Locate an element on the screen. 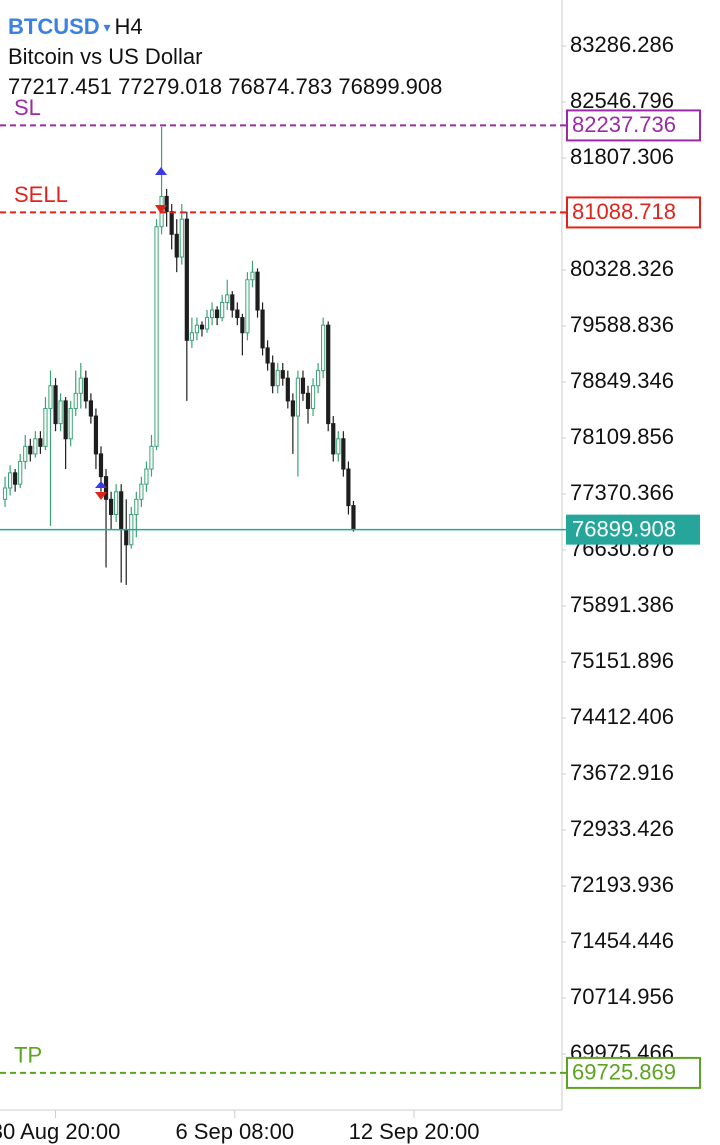 This screenshot has width=720, height=1145. y-tick-label: 78849.346 is located at coordinates (622, 380).